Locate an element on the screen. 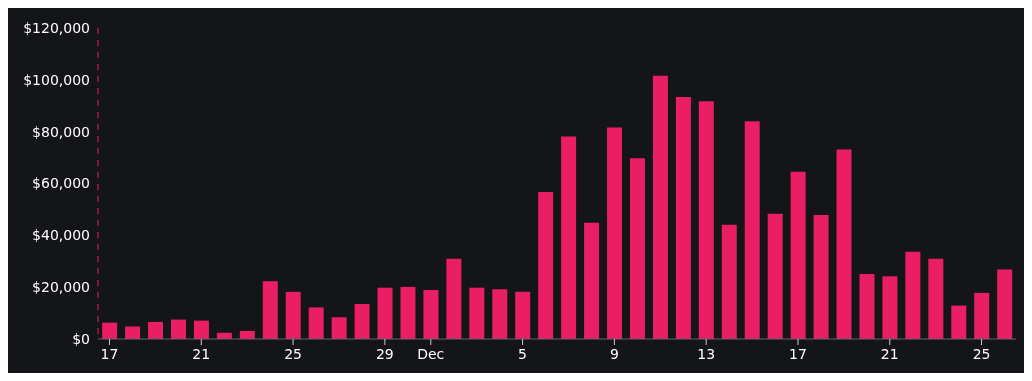 The image size is (1032, 381). y-tick-label: $100,000 is located at coordinates (56, 79).